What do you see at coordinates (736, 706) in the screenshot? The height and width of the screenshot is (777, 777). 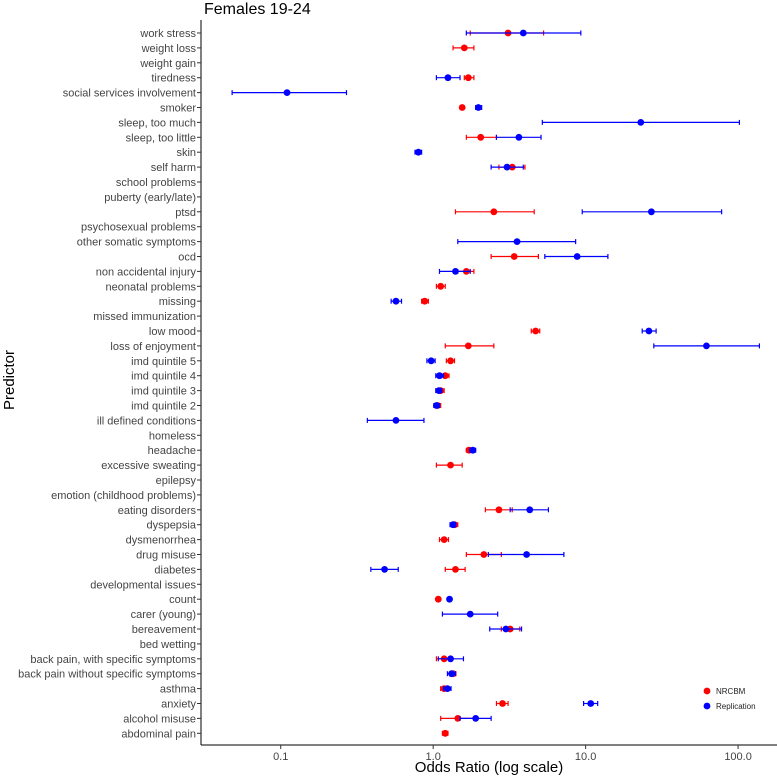 I see `legend-label-replication: Replication` at bounding box center [736, 706].